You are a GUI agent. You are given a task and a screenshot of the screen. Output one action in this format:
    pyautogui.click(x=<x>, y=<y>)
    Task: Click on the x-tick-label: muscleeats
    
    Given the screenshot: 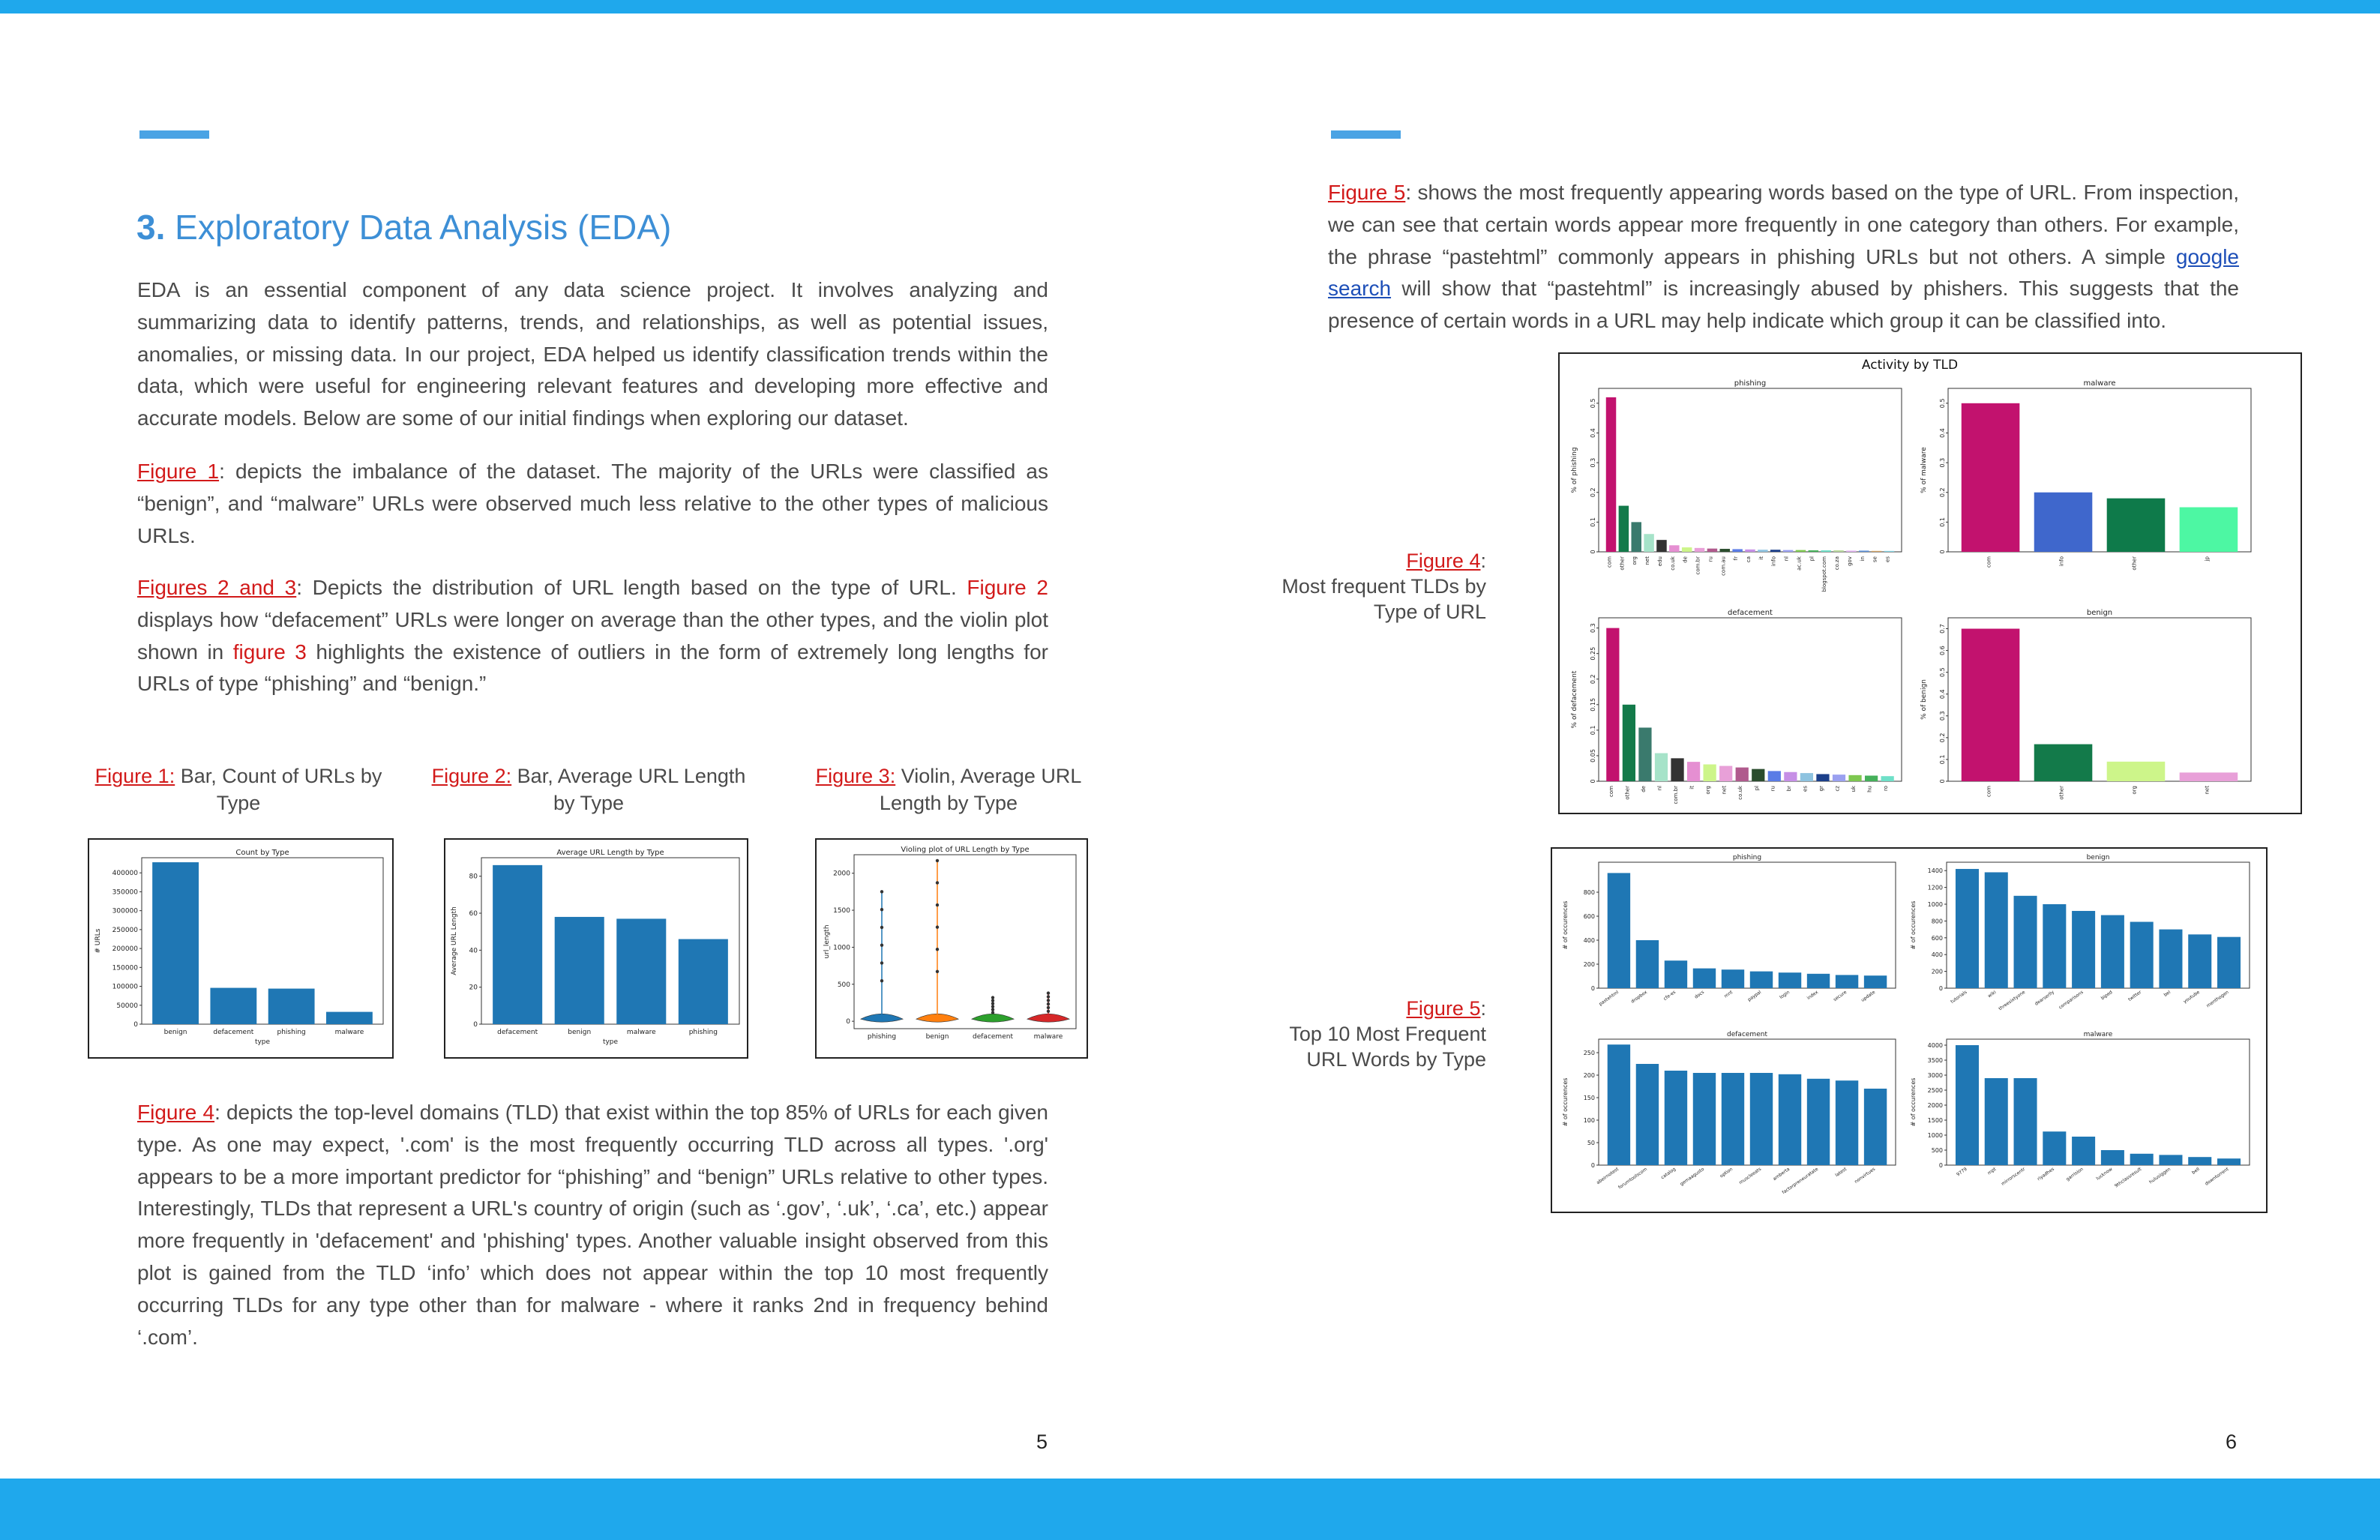 What is the action you would take?
    pyautogui.click(x=1750, y=1176)
    